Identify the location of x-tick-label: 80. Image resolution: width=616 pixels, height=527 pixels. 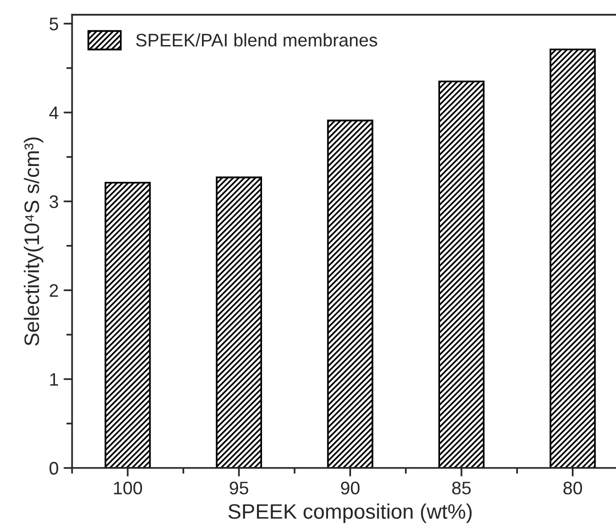
(572, 488).